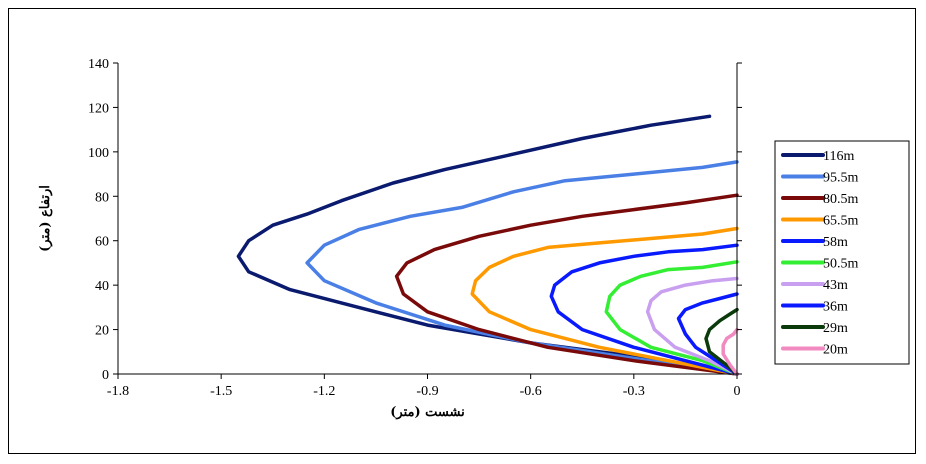 The image size is (926, 464). I want to click on legend-label: 95.5m, so click(841, 178).